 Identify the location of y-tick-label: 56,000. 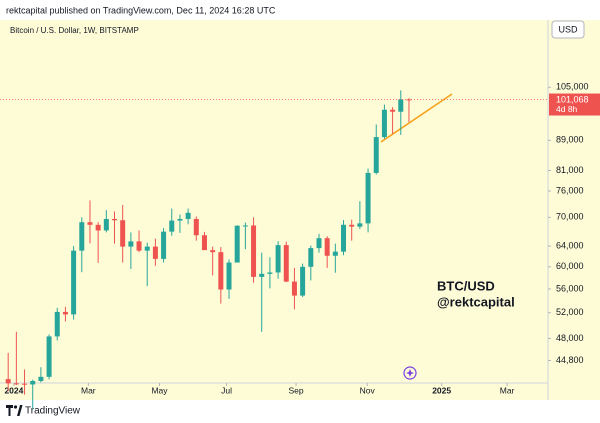
(570, 288).